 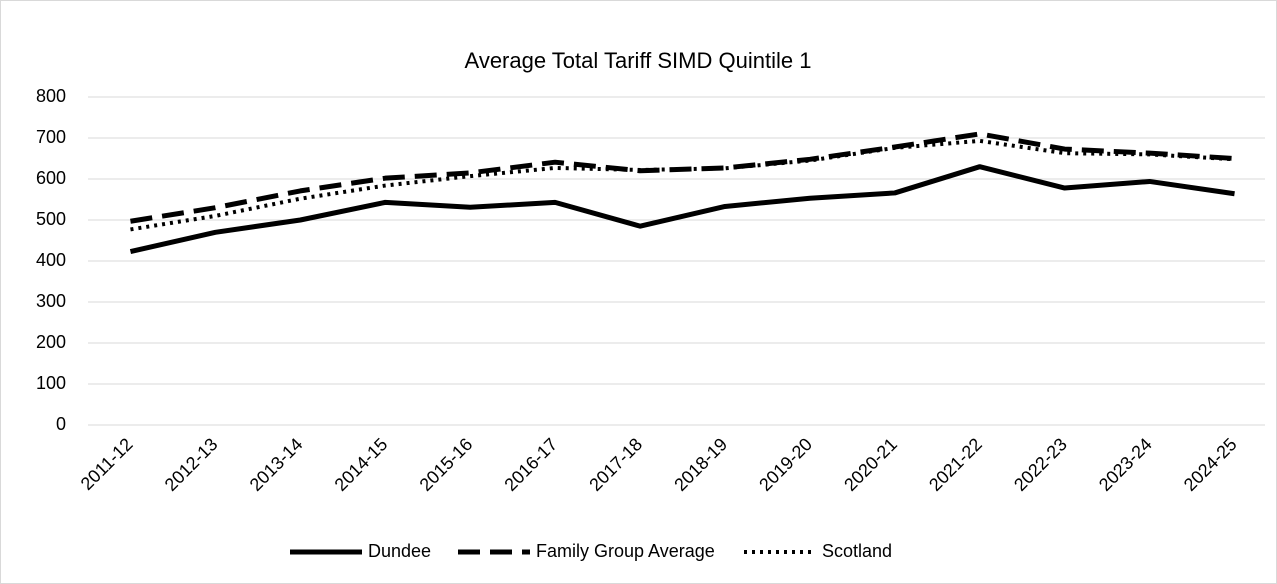 I want to click on legend-label: Family Group Average, so click(x=625, y=551).